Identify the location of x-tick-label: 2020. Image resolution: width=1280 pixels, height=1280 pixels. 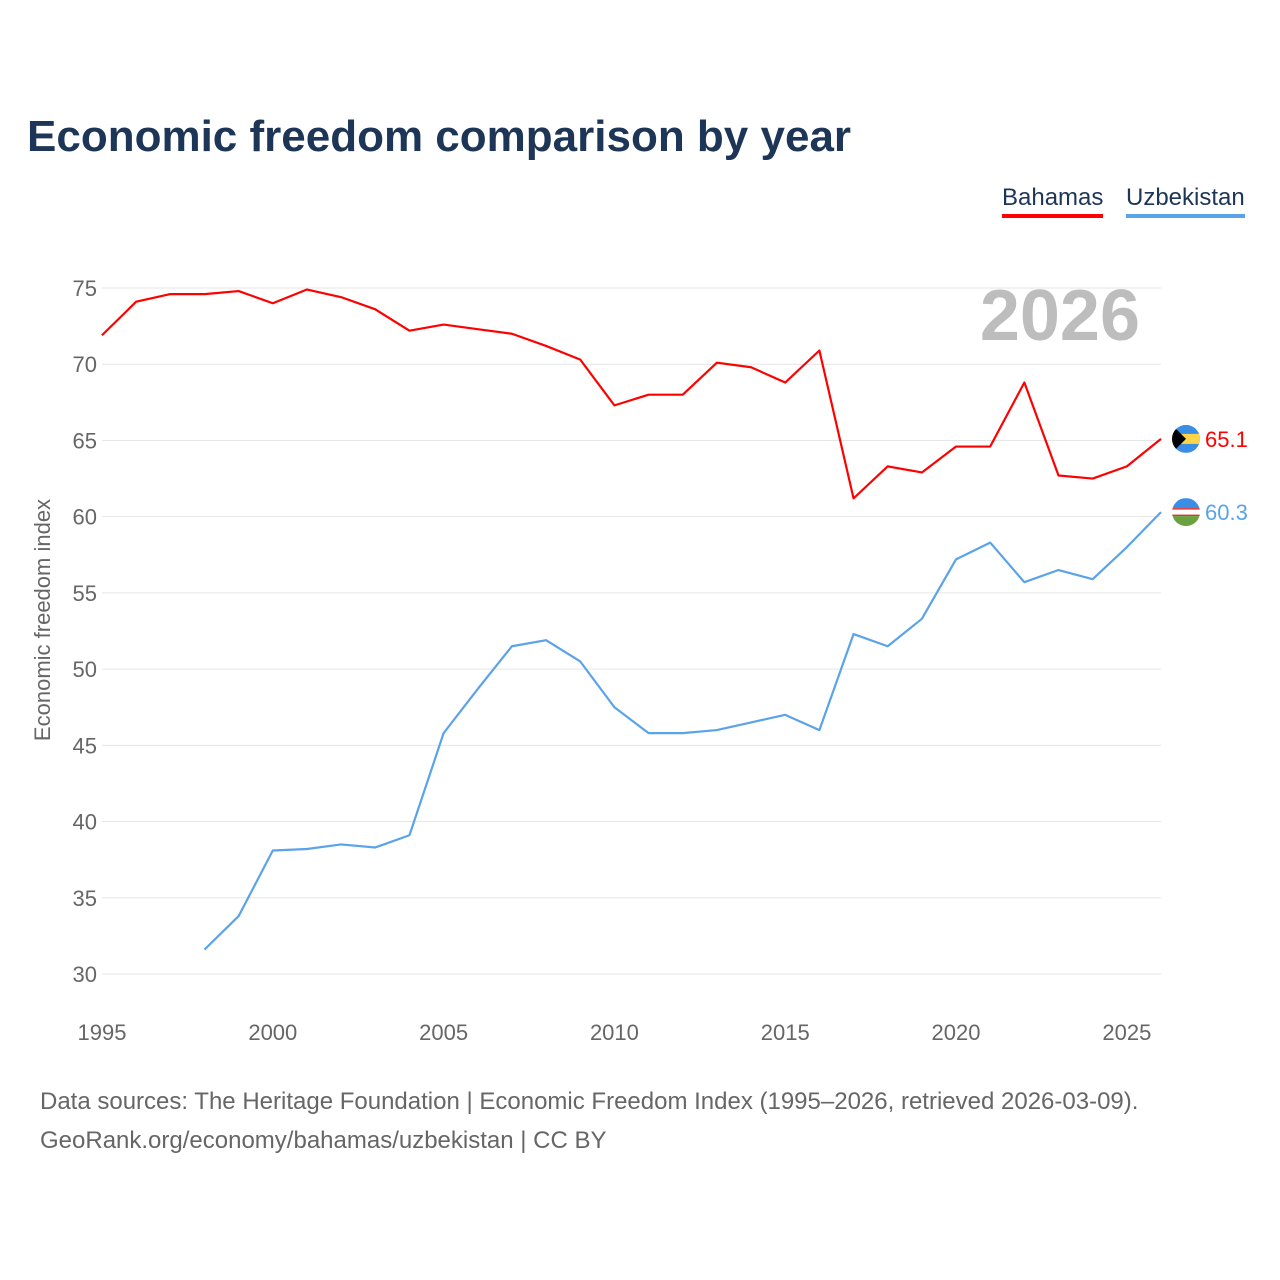
(956, 1032).